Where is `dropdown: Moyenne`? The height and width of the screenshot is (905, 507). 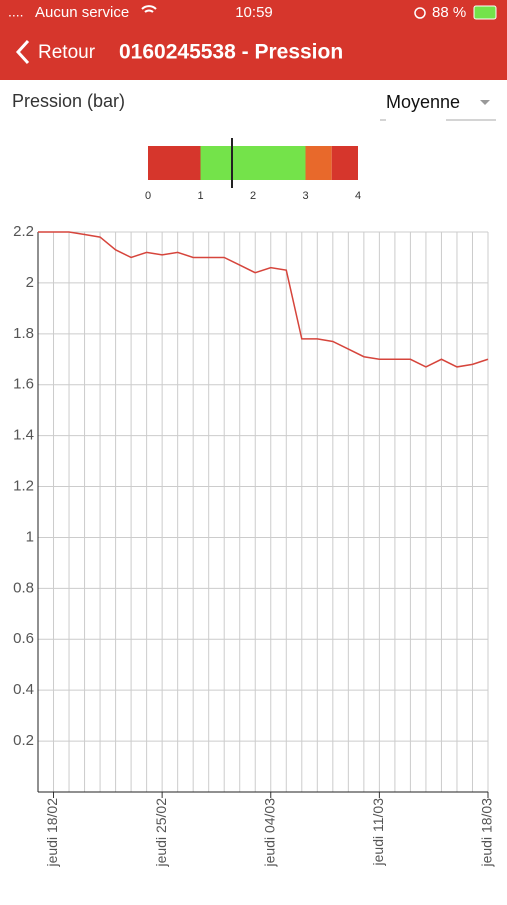 dropdown: Moyenne is located at coordinates (423, 102).